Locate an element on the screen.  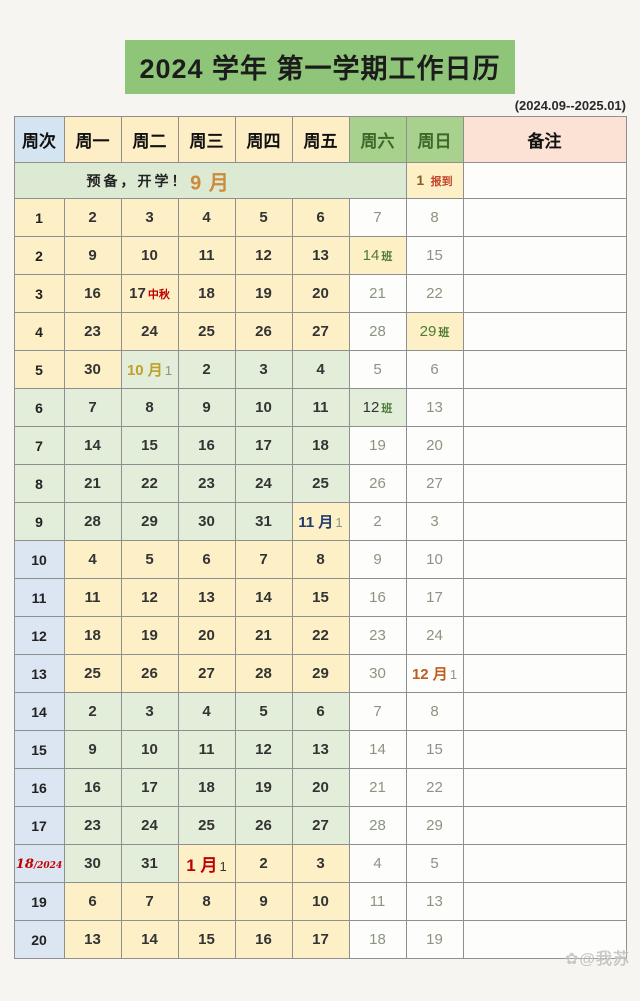
day-number: 6 is located at coordinates (320, 711).